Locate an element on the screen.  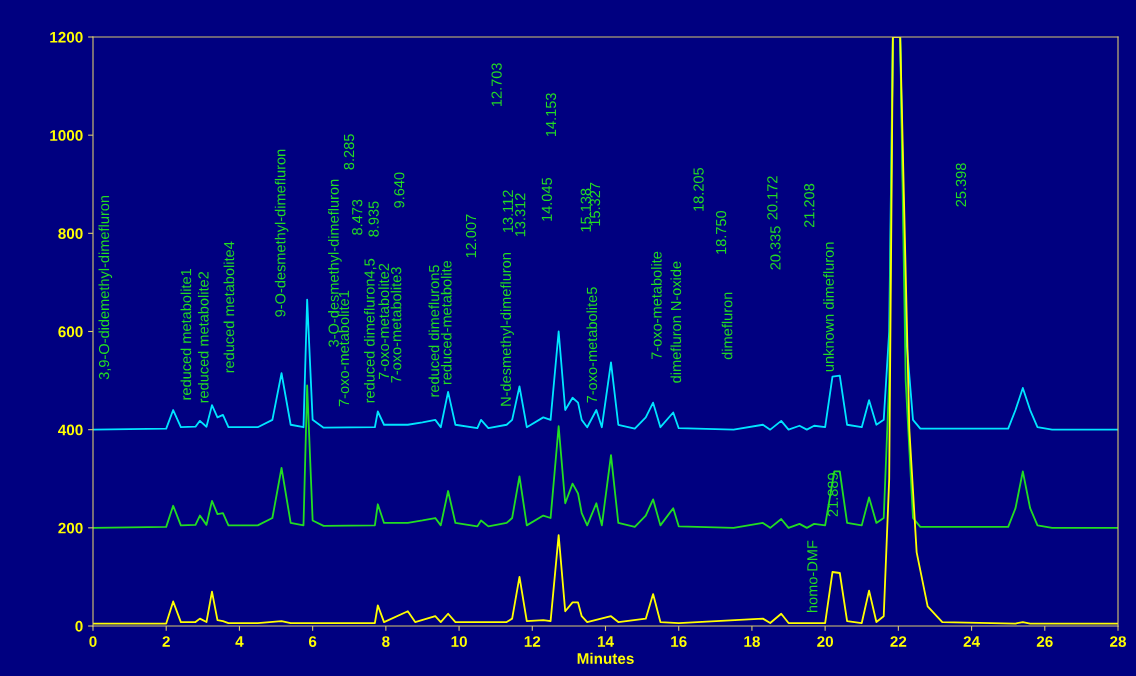
annotation: reduced-metabolite is located at coordinates (446, 322).